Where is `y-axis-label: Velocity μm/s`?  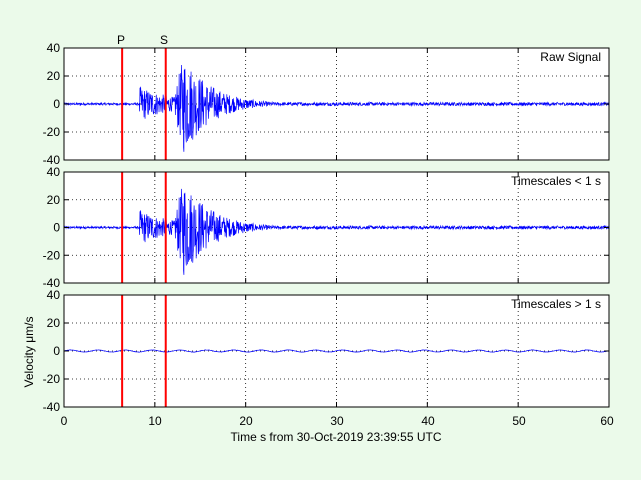 y-axis-label: Velocity μm/s is located at coordinates (29, 352).